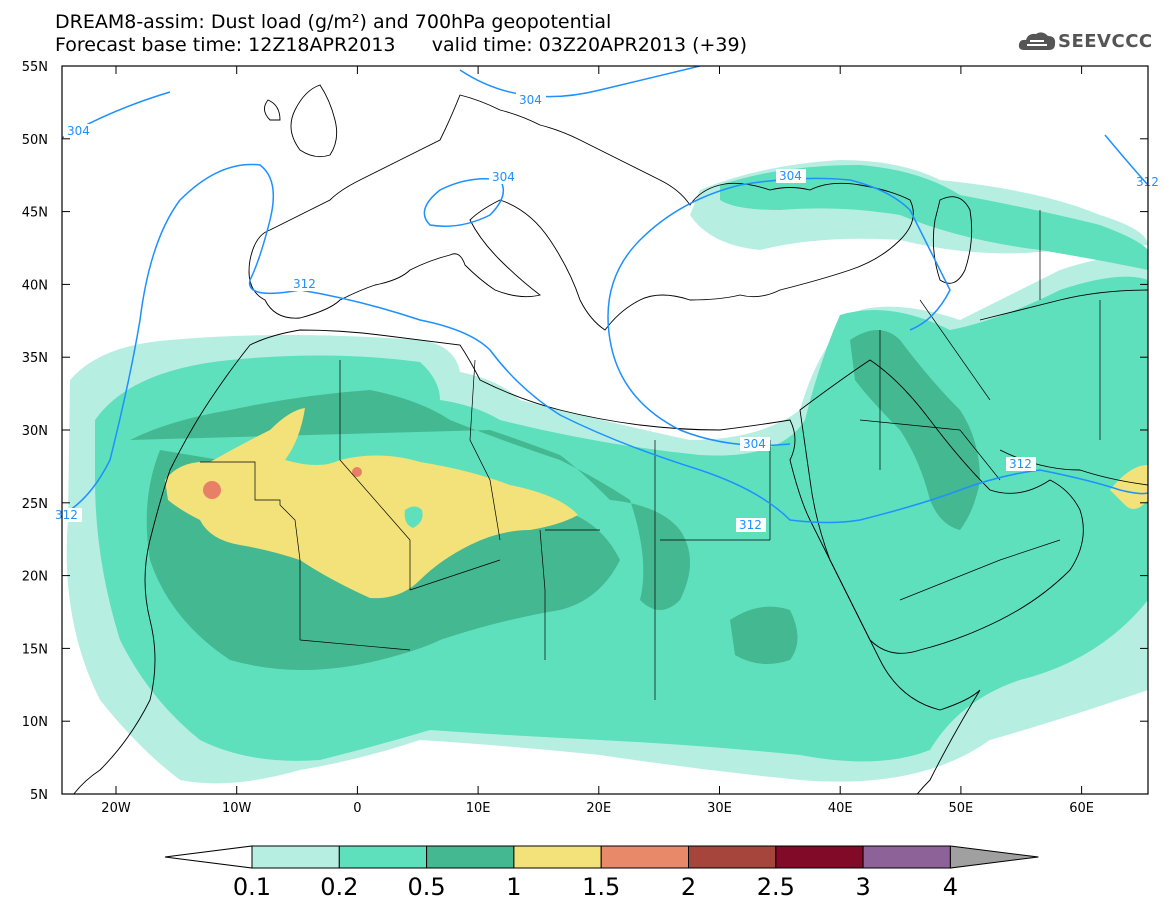 This screenshot has width=1165, height=907. What do you see at coordinates (719, 808) in the screenshot?
I see `lon-tick-label: 30E` at bounding box center [719, 808].